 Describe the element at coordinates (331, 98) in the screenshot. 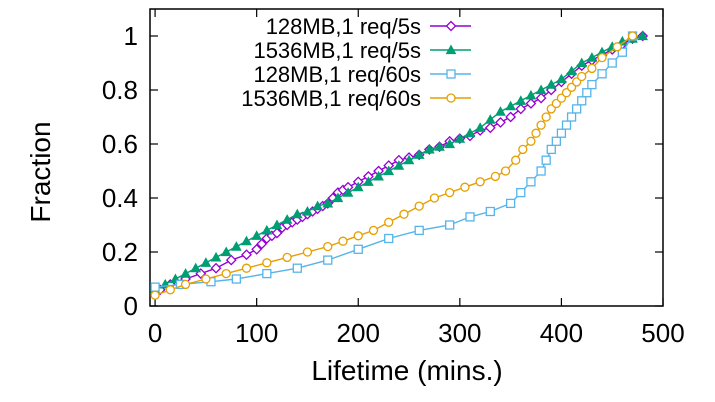

I see `legend-label: 1536MB,1 req/60s` at that location.